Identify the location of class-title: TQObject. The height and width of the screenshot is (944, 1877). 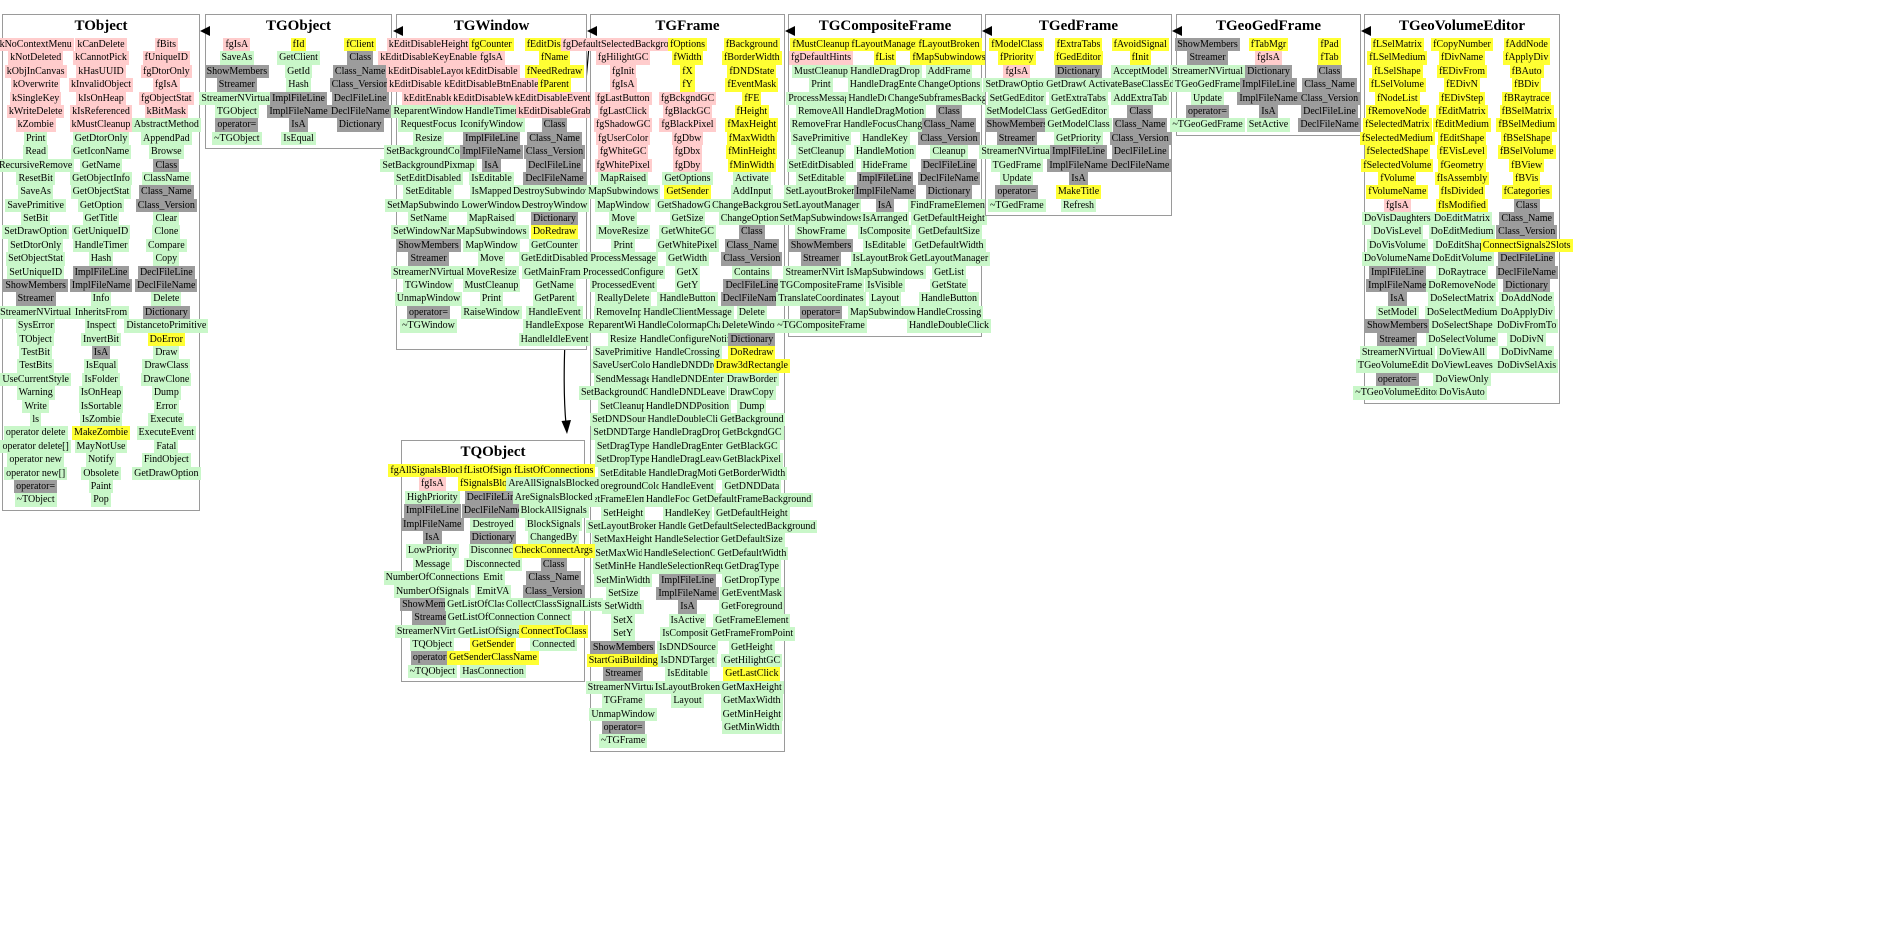
(493, 452).